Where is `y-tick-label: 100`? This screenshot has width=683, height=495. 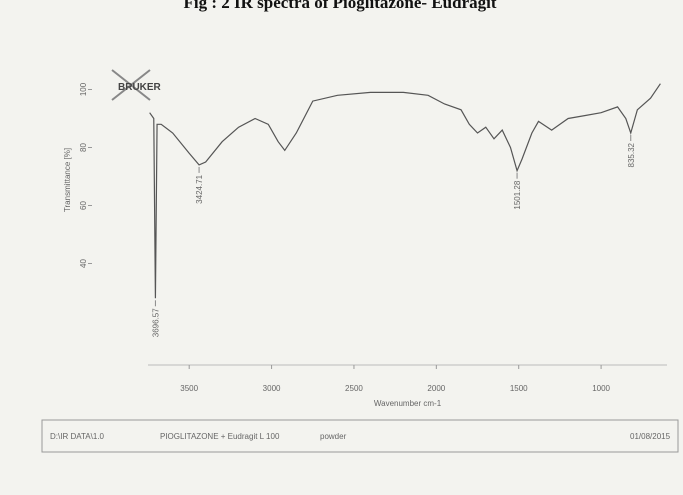 y-tick-label: 100 is located at coordinates (83, 89).